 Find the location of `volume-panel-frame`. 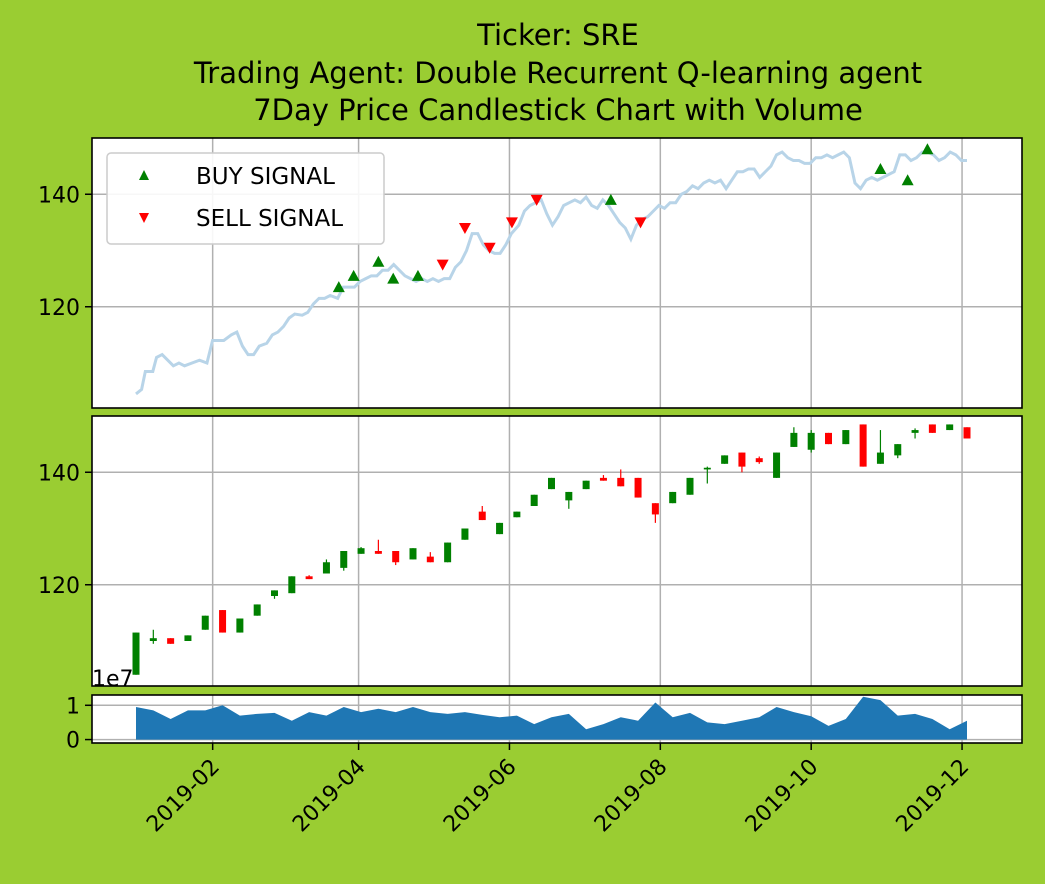

volume-panel-frame is located at coordinates (557, 719).